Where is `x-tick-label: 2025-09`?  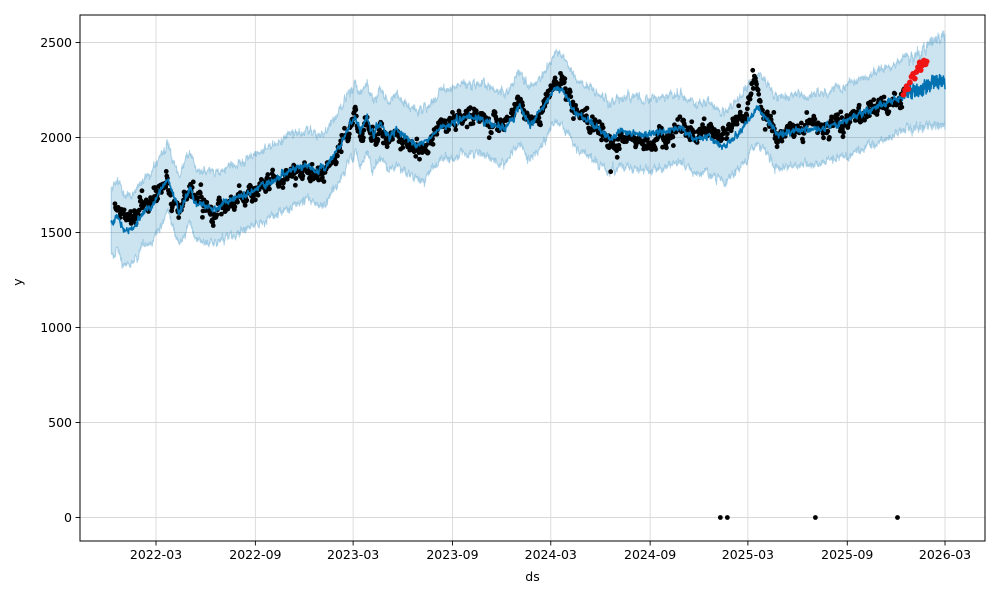
x-tick-label: 2025-09 is located at coordinates (847, 554).